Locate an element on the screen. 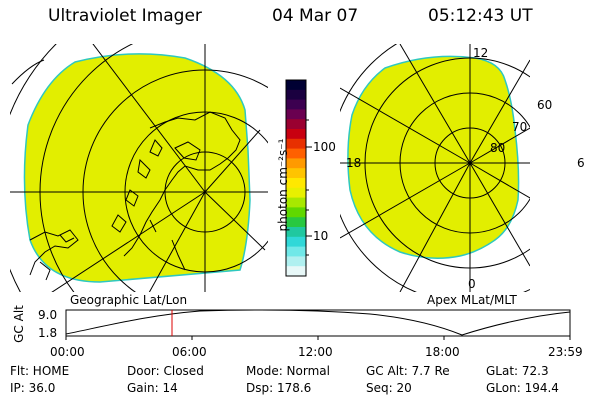 This screenshot has height=400, width=600. info-ip: IP: 36.0 is located at coordinates (33, 388).